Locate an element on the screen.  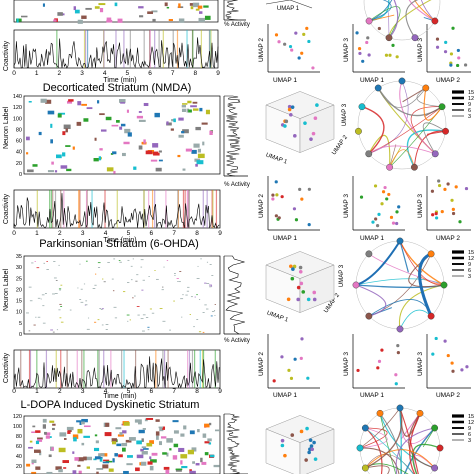
umap-2d-plot: UMAP 1 UMAP 2 is located at coordinates (289, 366).